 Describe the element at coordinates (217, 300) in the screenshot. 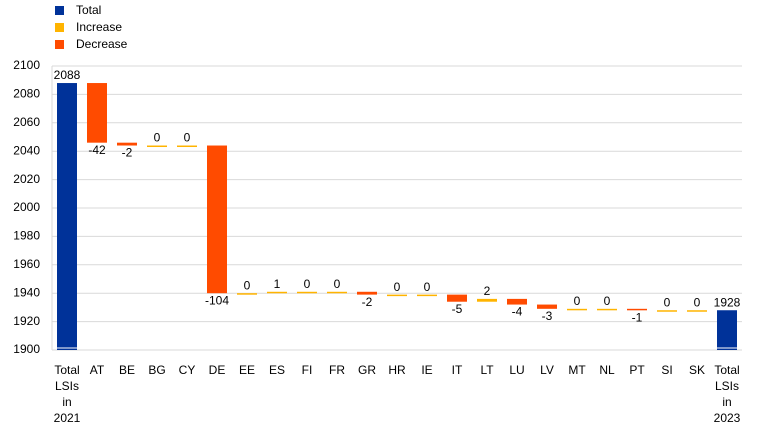

I see `data-label: -104` at that location.